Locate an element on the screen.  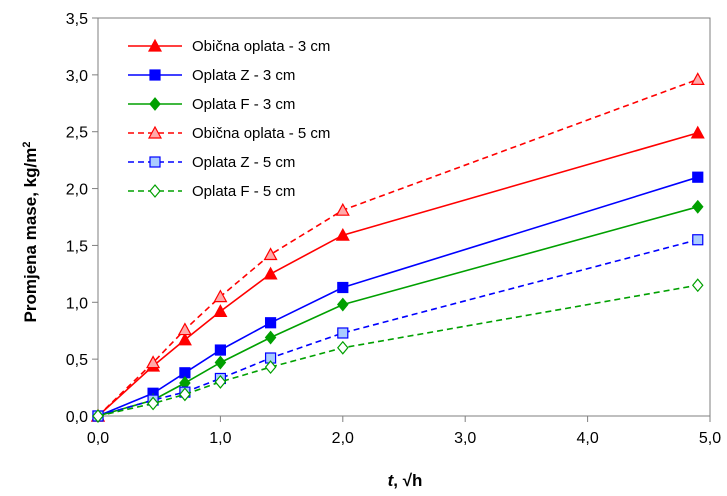
y-tick-label: 2,0 is located at coordinates (77, 190).